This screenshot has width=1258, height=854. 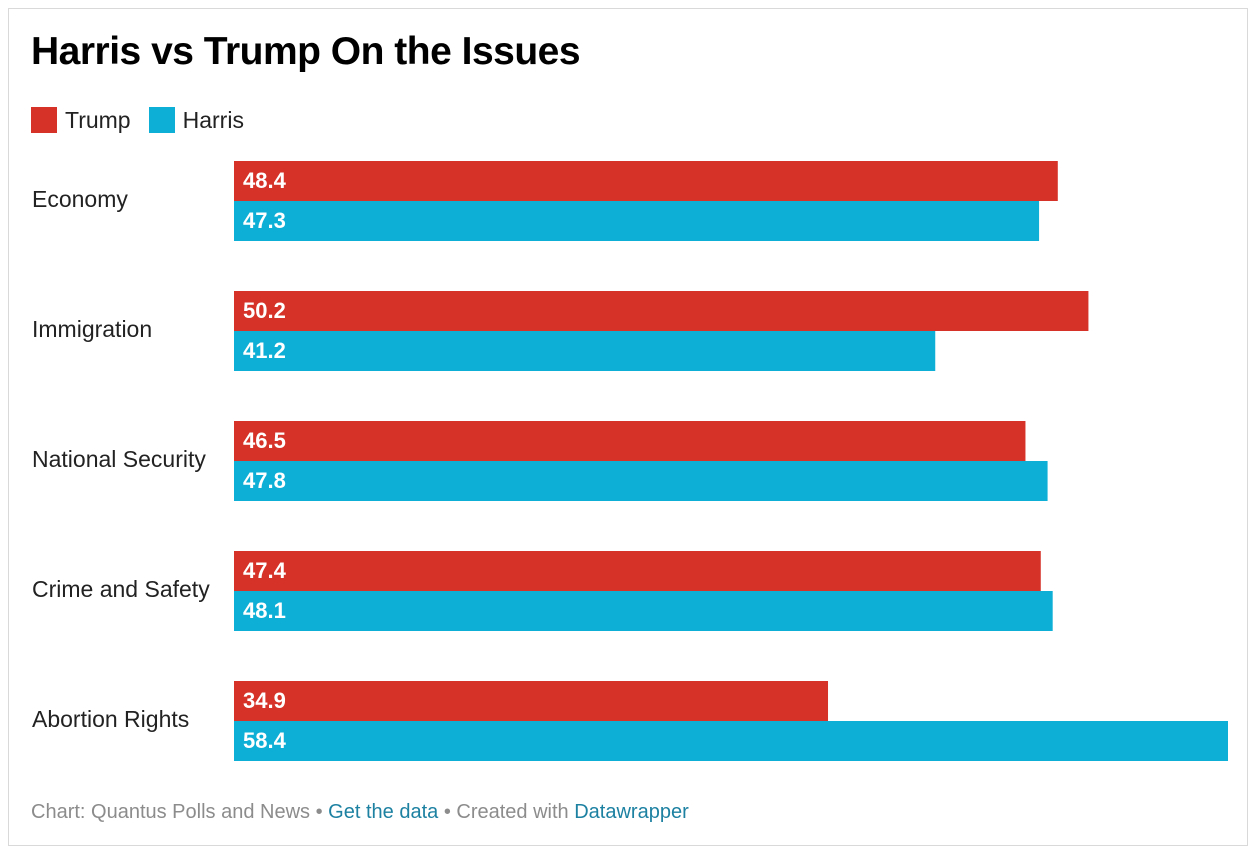 What do you see at coordinates (110, 719) in the screenshot?
I see `category-label-abortion-rights: Abortion Rights` at bounding box center [110, 719].